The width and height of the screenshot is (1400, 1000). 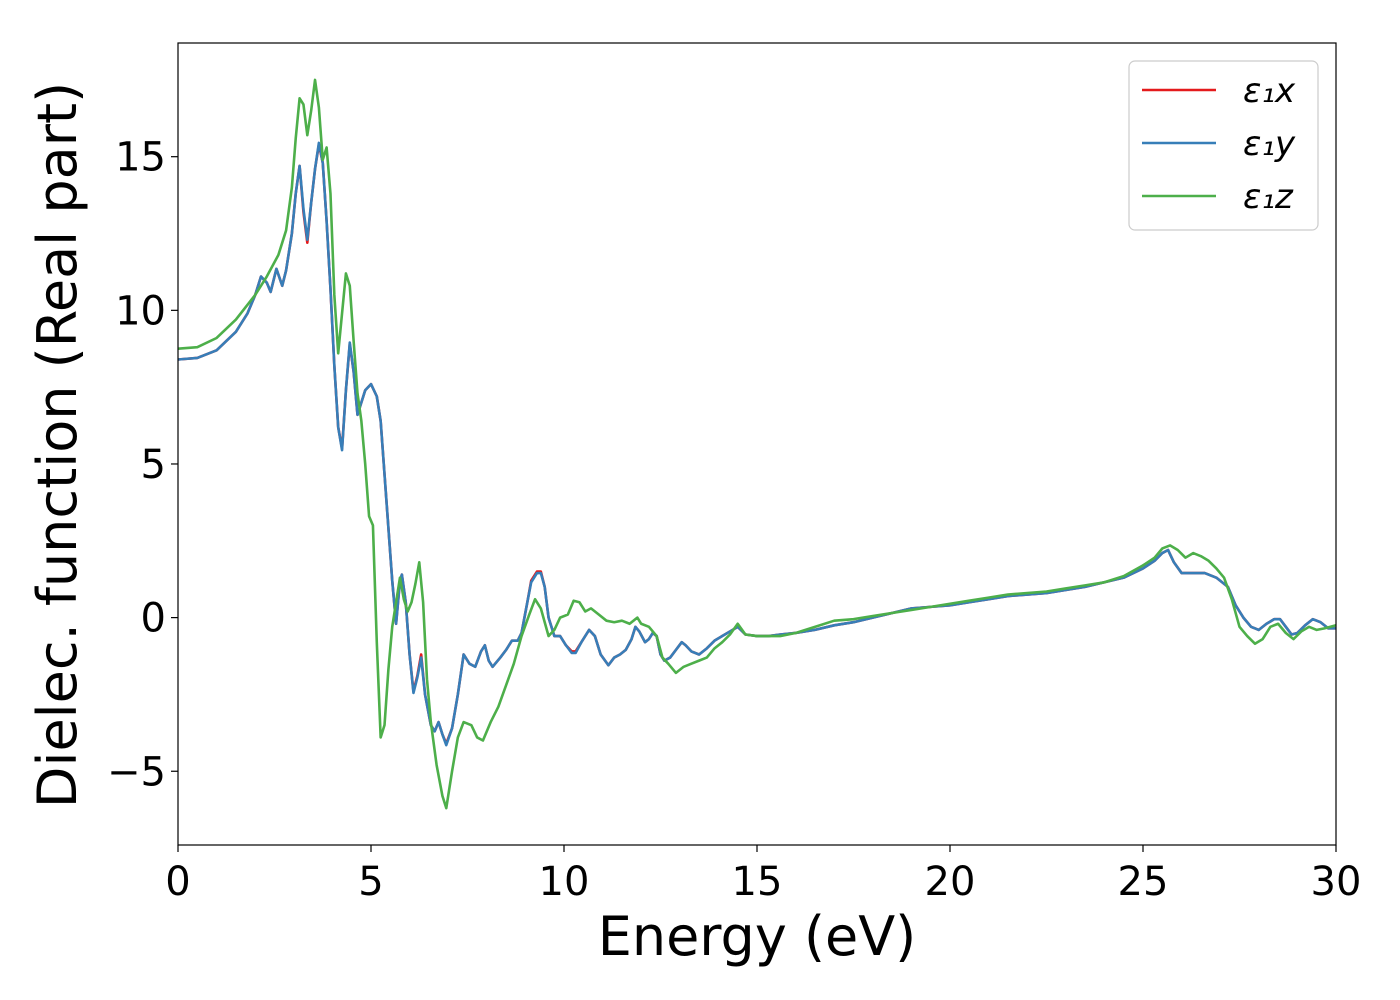 I want to click on legend-label-2: ε₁y, so click(x=1269, y=144).